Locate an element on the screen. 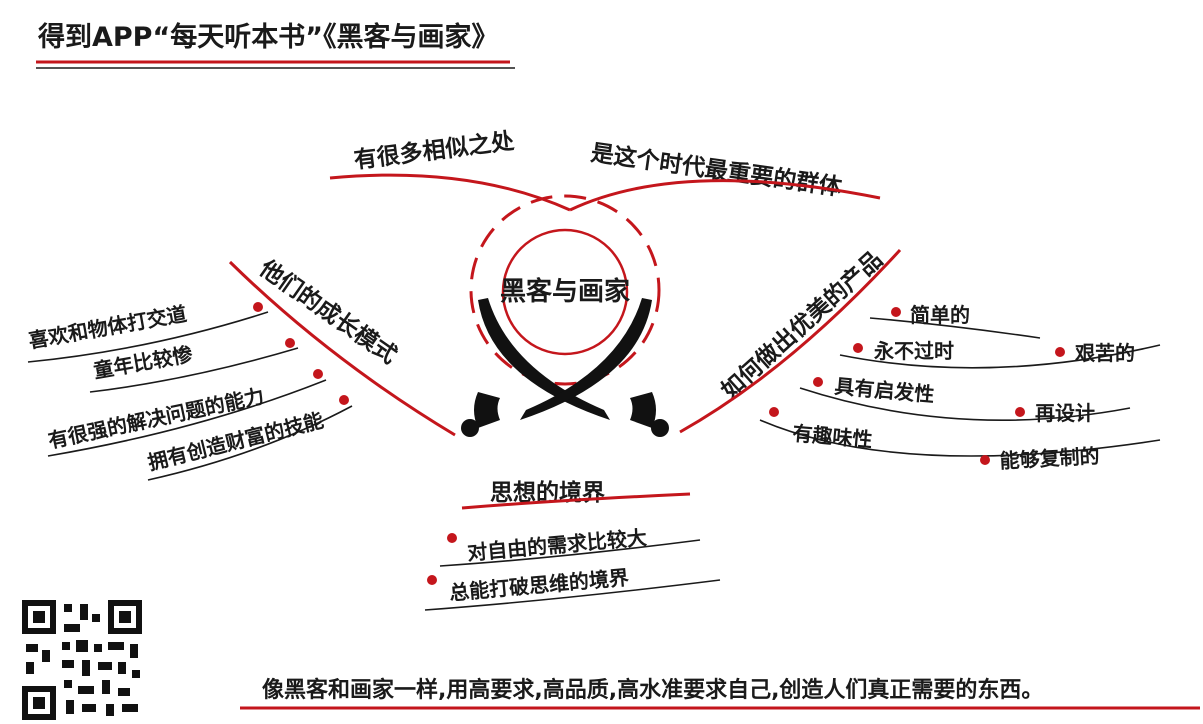  right-item-1-line is located at coordinates (1000, 356).